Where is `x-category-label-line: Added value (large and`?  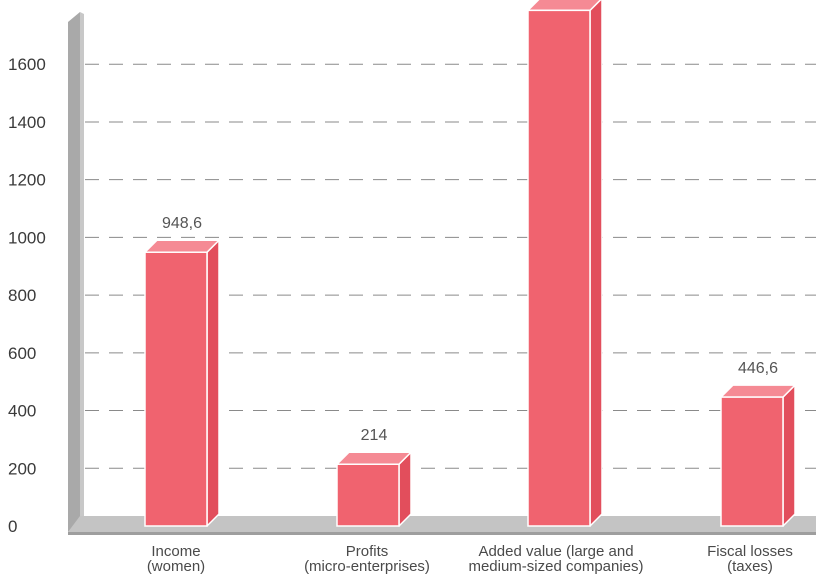
x-category-label-line: Added value (large and is located at coordinates (555, 551).